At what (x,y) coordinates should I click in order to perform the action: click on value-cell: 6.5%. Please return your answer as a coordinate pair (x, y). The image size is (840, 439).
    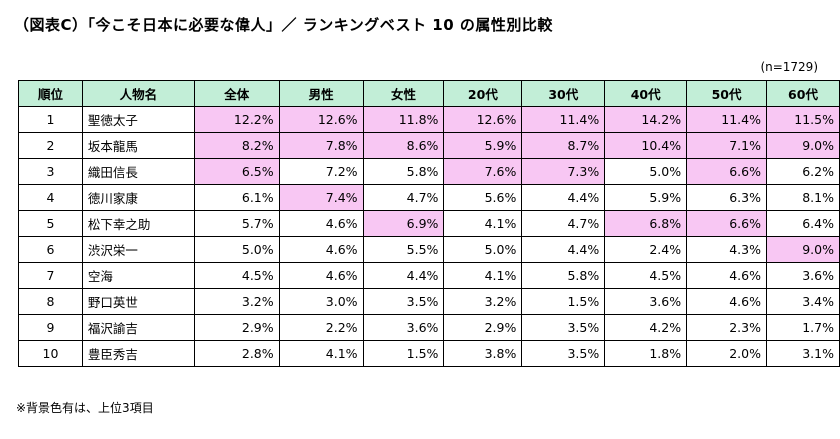
    Looking at the image, I should click on (236, 171).